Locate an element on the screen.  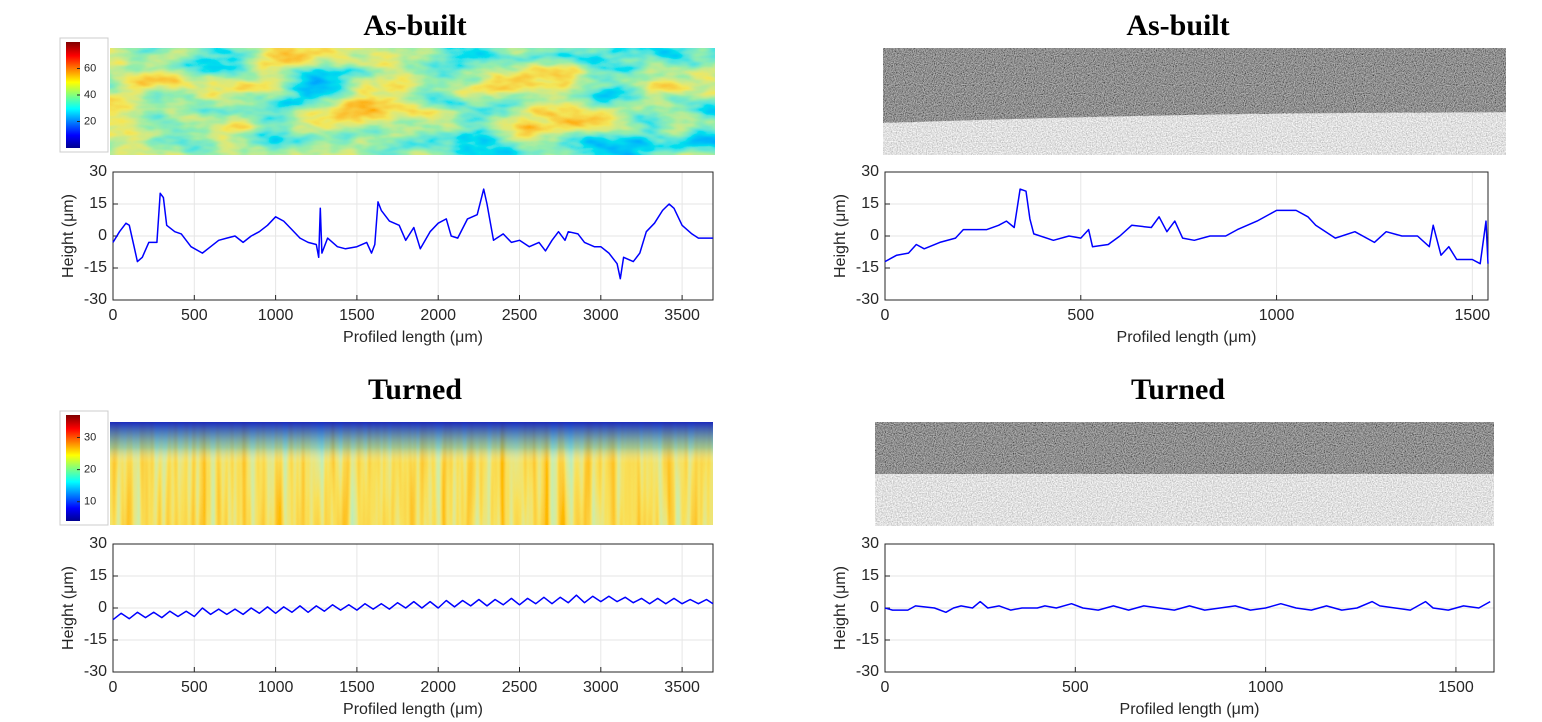
colorbar-tick-label: 10 is located at coordinates (90, 502).